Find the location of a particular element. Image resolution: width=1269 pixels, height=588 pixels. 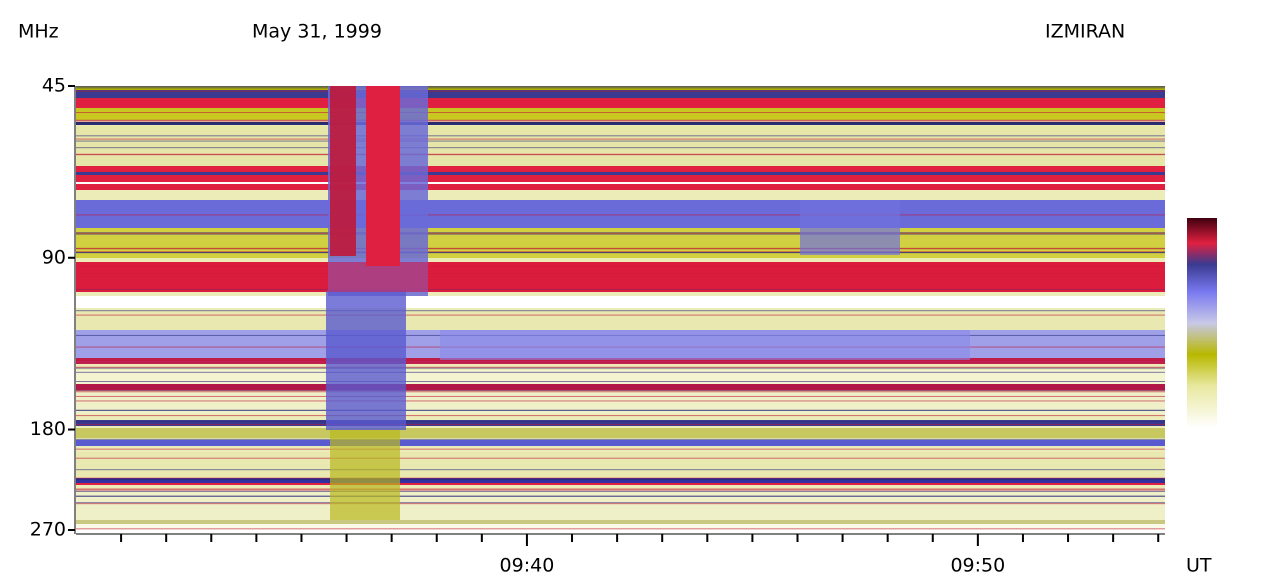

y-tick-label: 270 is located at coordinates (48, 530).